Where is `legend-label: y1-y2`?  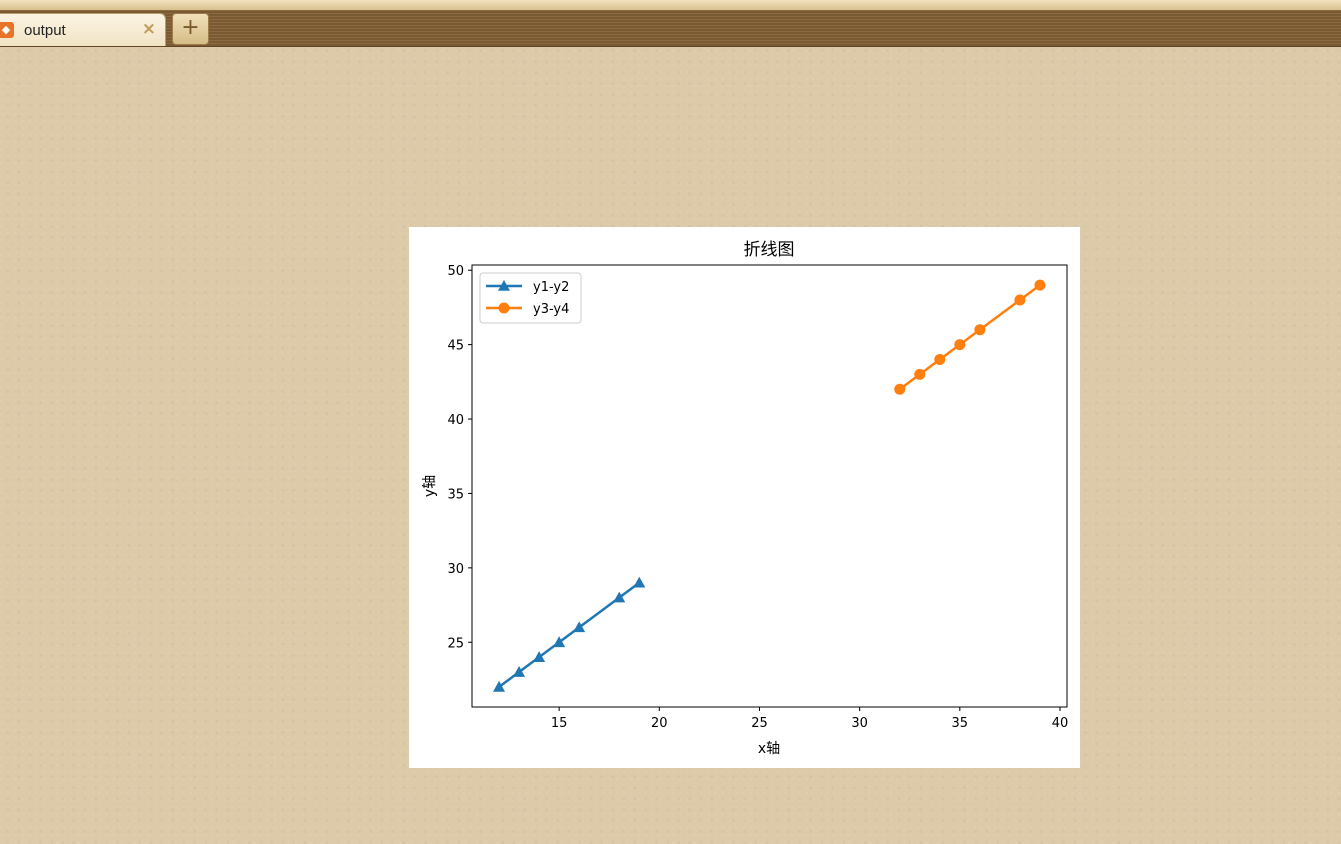
legend-label: y1-y2 is located at coordinates (551, 287).